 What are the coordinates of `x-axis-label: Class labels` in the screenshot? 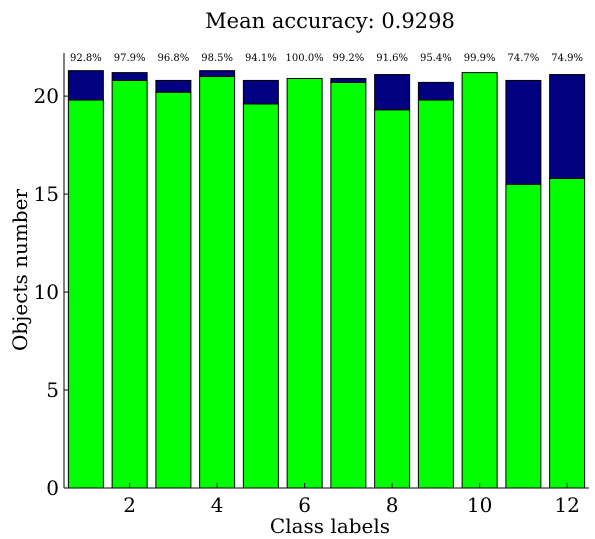 It's located at (330, 526).